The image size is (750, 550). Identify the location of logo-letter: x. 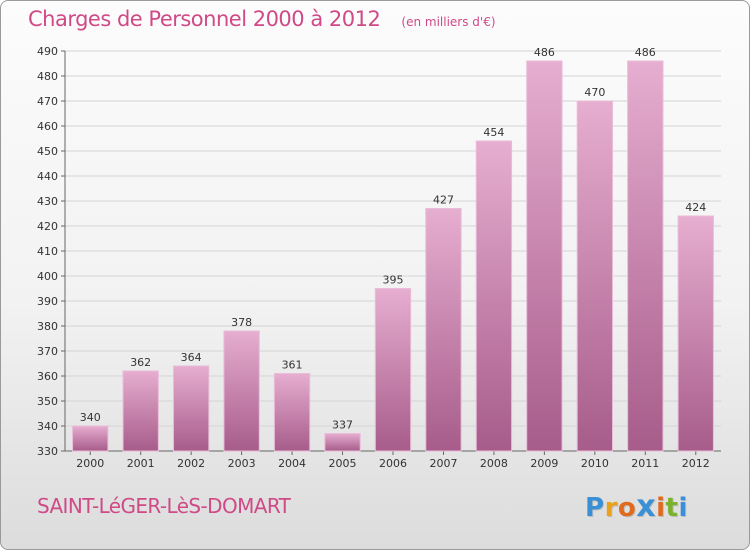
(646, 506).